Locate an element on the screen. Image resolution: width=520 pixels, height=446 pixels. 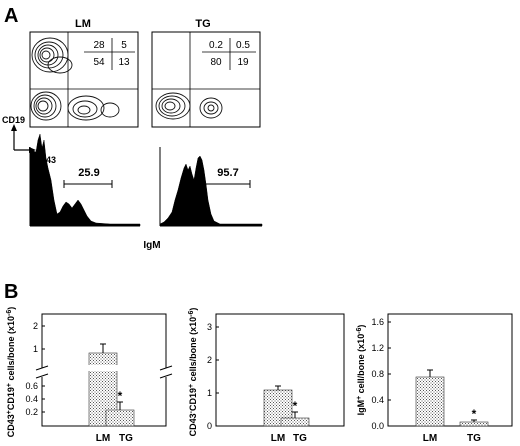
chart1-tick-0.4: 0.4 is located at coordinates (31, 399).